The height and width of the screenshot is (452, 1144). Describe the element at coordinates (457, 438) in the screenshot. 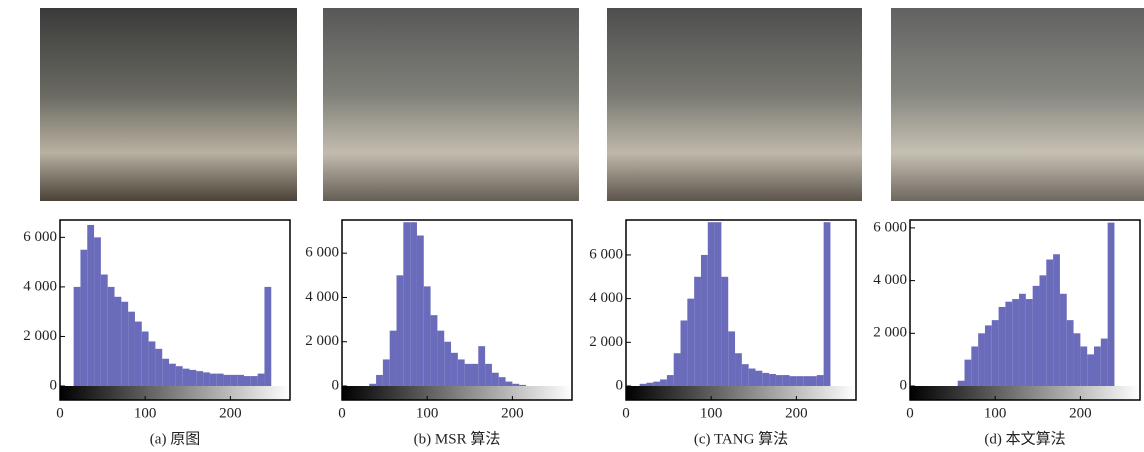

I see `caption: (b) MSR 算法` at that location.